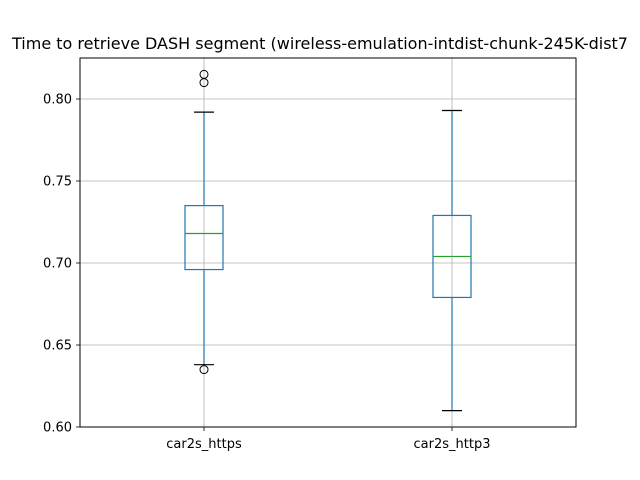  I want to click on x-tick-label: car2s_http3, so click(452, 444).